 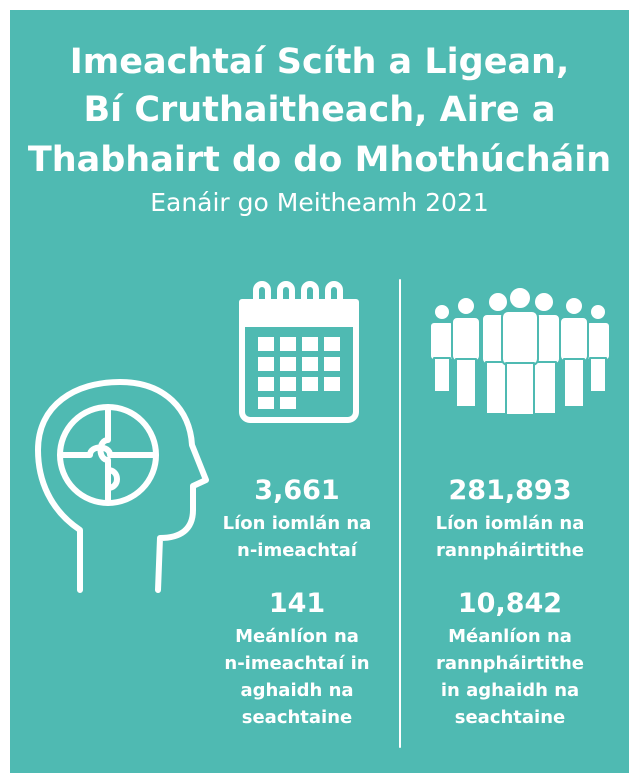 I want to click on head-puzzle-icon, so click(x=122, y=486).